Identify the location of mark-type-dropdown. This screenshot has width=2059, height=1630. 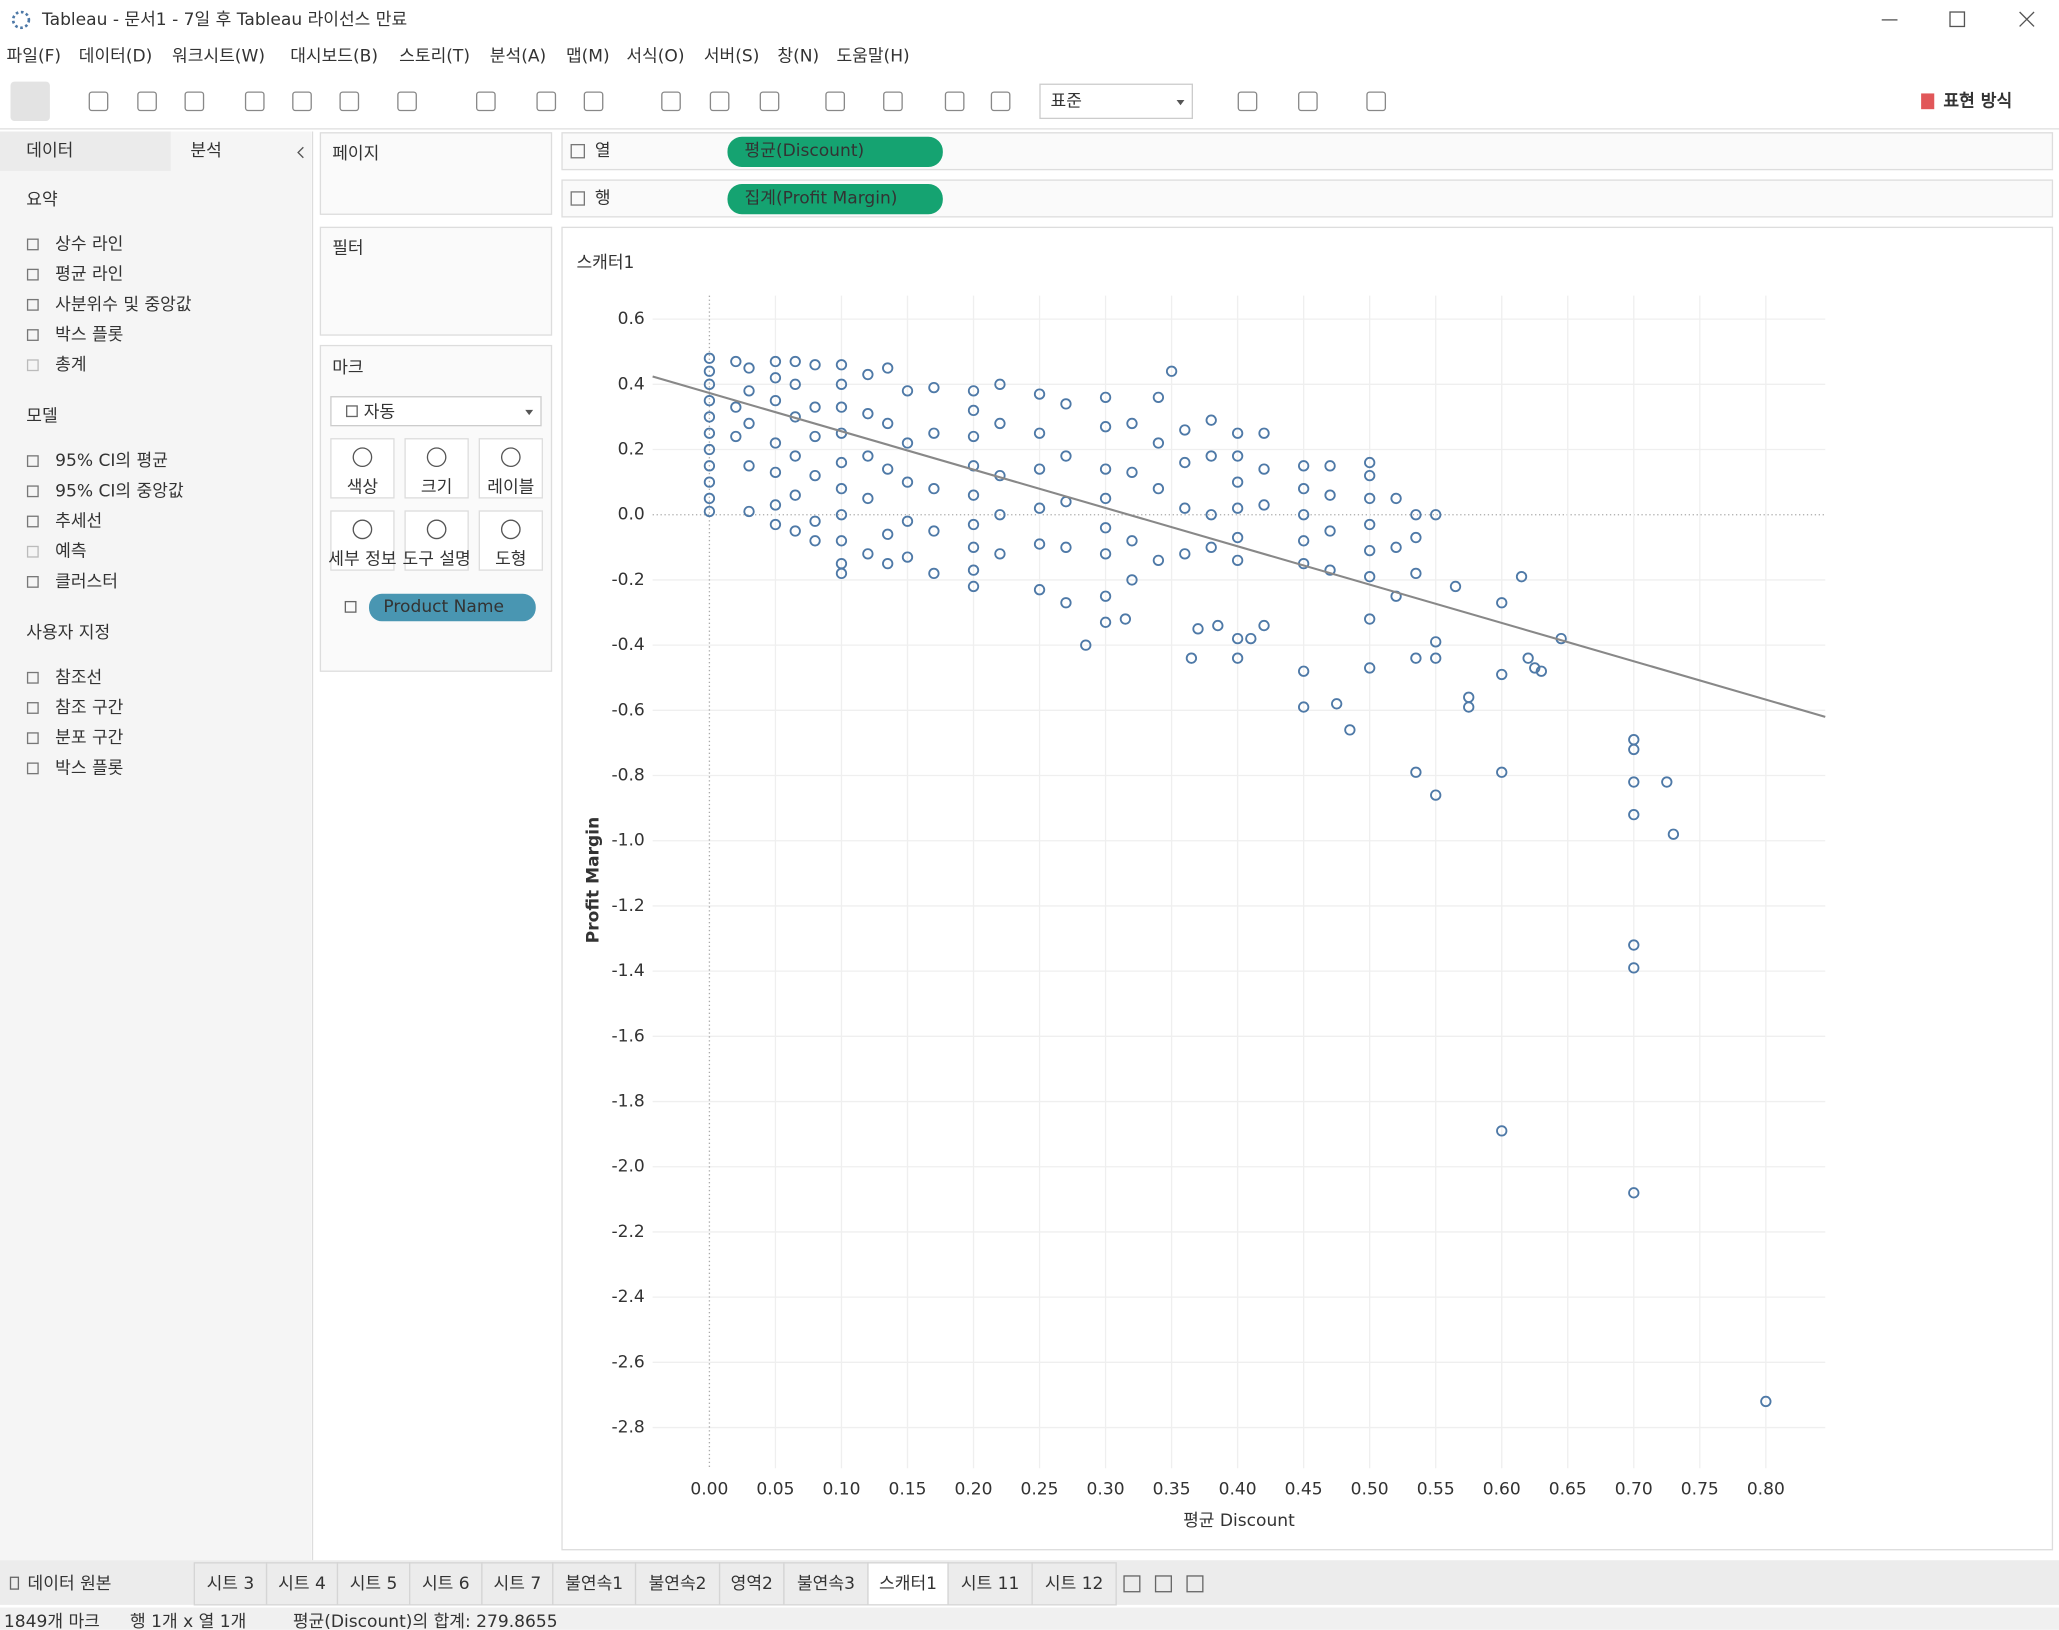
(436, 411).